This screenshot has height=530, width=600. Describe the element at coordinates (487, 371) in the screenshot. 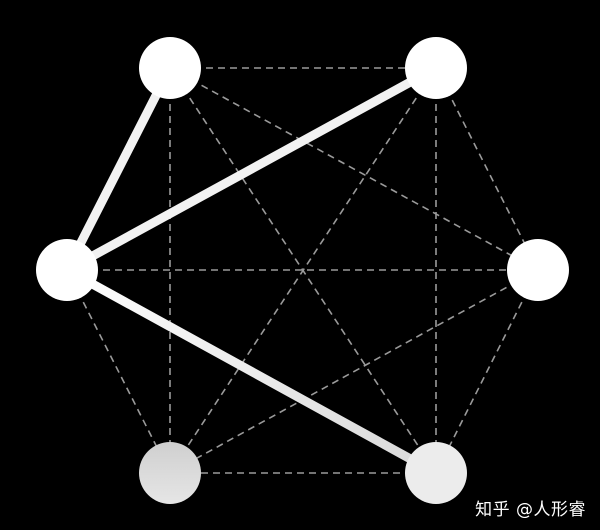

I see `edge-d-e` at that location.